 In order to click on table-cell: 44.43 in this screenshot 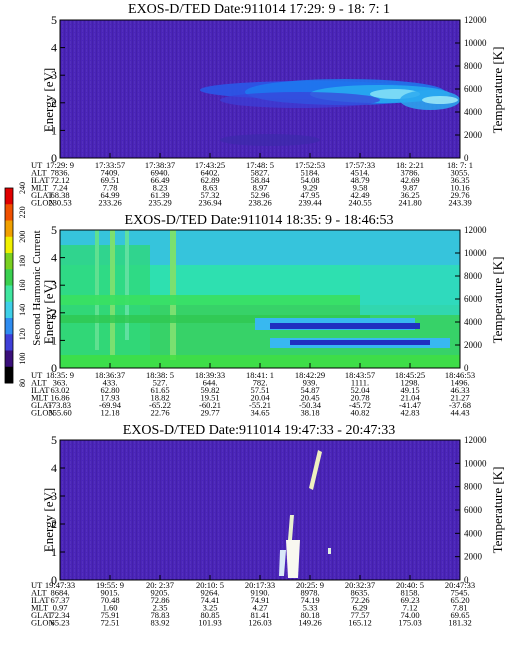, I will do `click(459, 413)`.